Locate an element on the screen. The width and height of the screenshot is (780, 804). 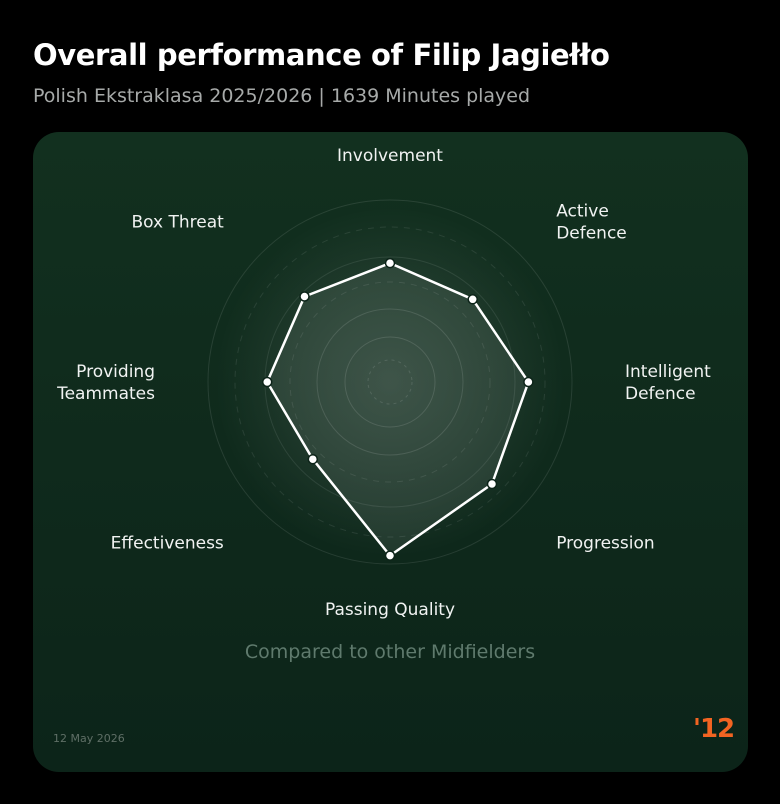
axis-label: Involvement is located at coordinates (390, 156).